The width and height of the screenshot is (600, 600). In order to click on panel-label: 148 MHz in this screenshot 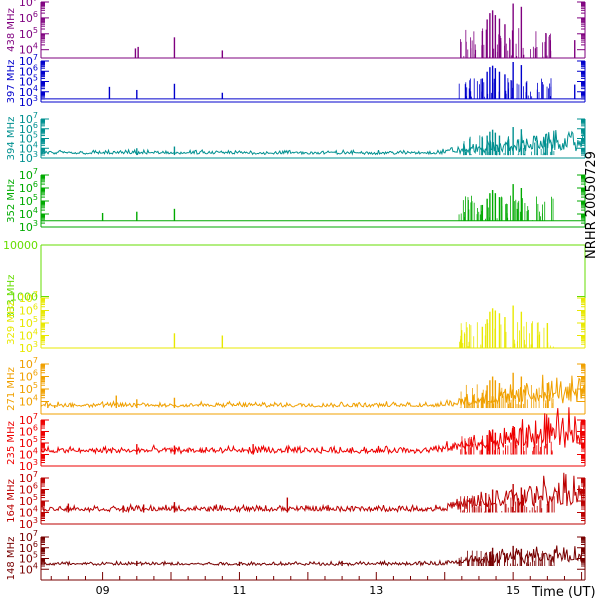, I will do `click(11, 559)`.